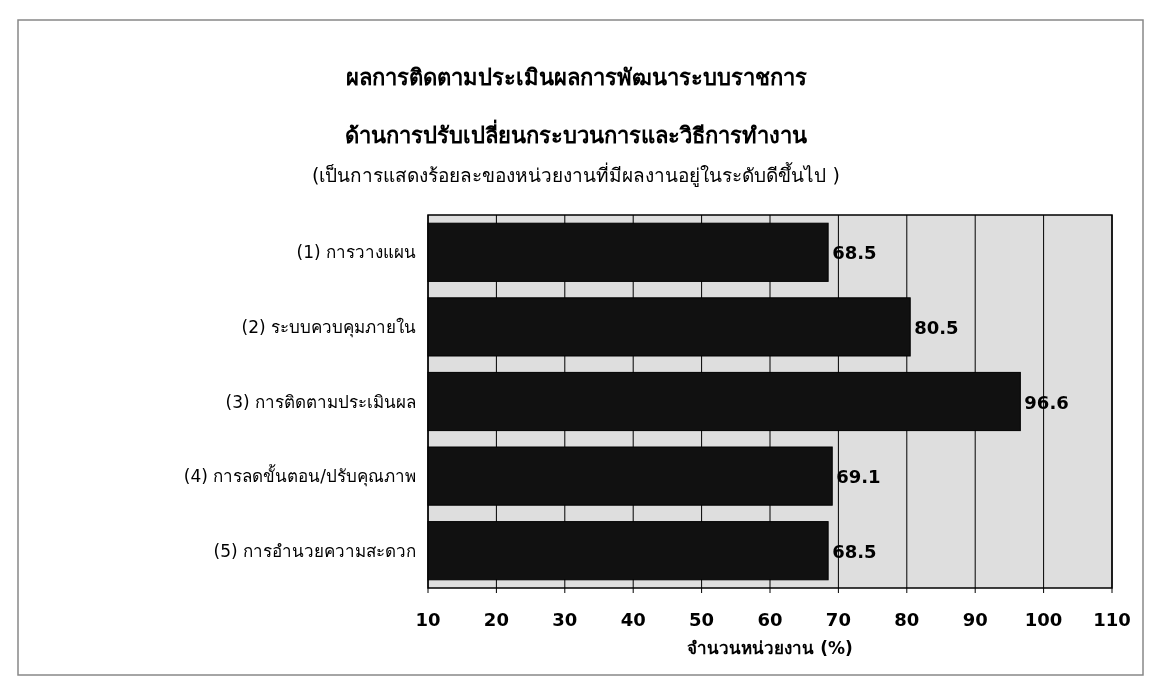  I want to click on x-tick-label: 90, so click(975, 619).